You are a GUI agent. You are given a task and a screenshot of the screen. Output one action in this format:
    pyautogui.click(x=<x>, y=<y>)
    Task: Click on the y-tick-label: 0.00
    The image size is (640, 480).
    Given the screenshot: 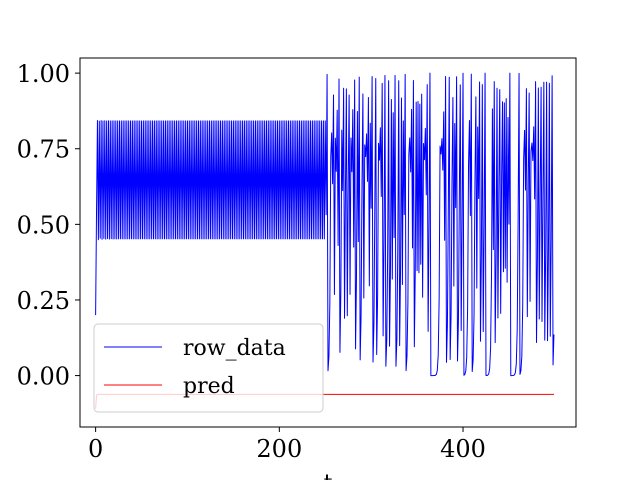 What is the action you would take?
    pyautogui.click(x=43, y=377)
    